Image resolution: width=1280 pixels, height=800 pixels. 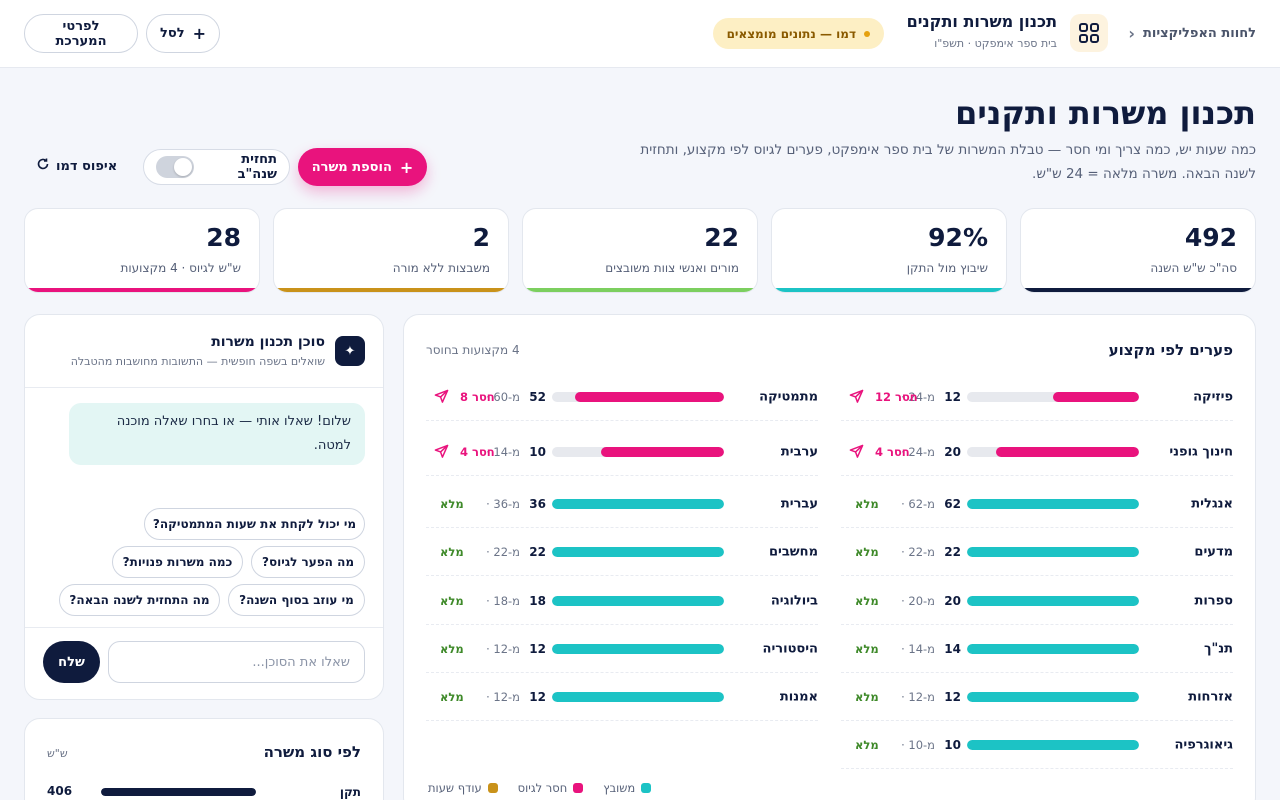 I want to click on kpi-label: ש"ש לגיוס · 4 מקצועות, so click(x=180, y=268).